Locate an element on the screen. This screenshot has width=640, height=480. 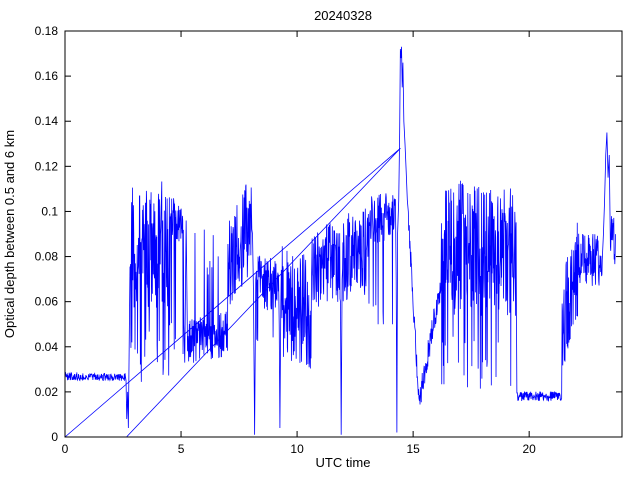
y-tick-label: 0.06 is located at coordinates (47, 302).